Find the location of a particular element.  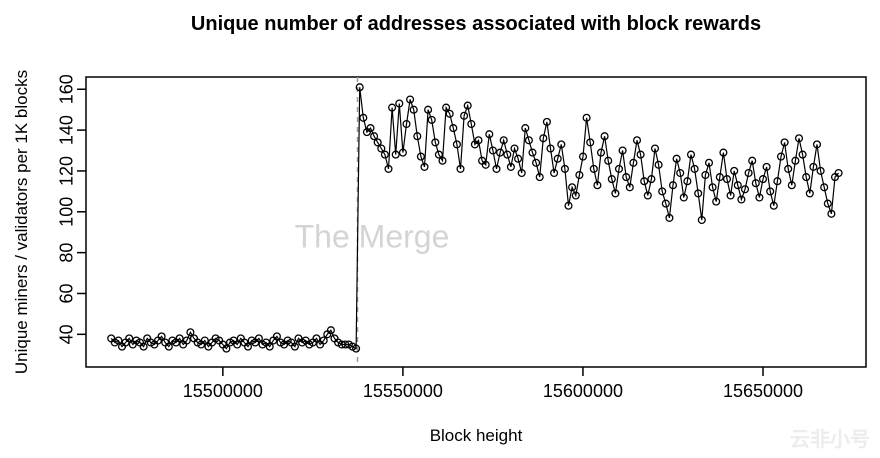

x-tick-label: 15600000 is located at coordinates (583, 391).